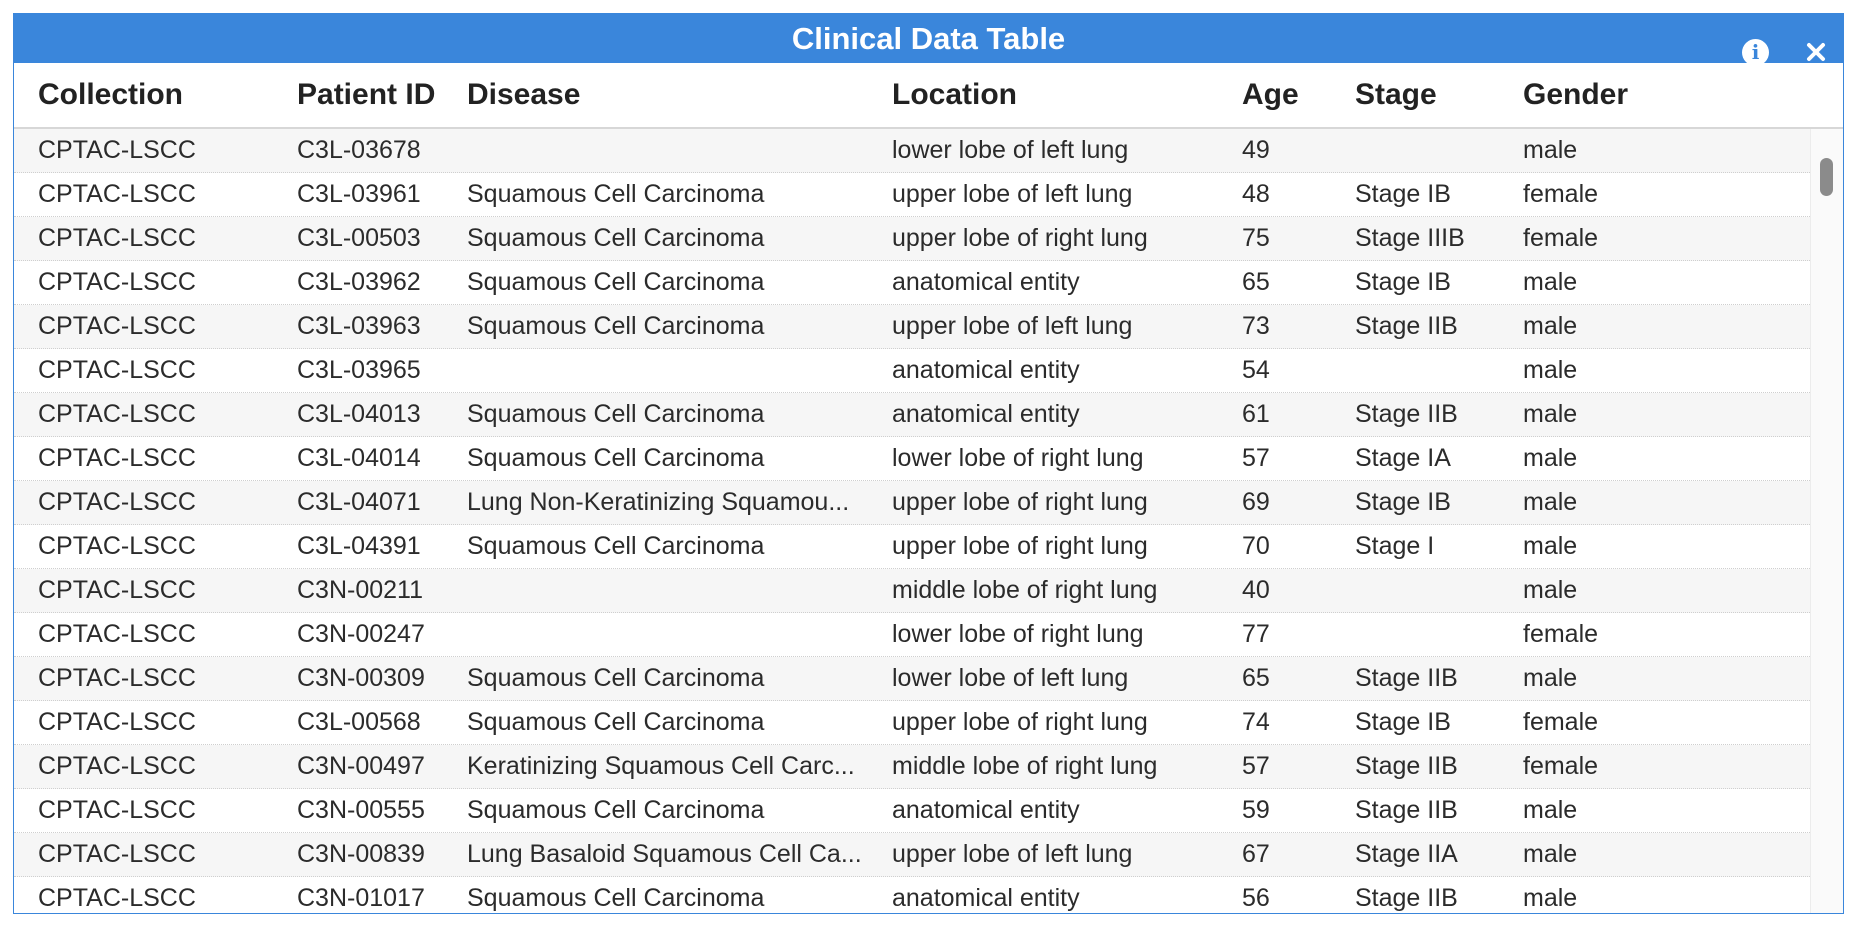 The height and width of the screenshot is (932, 1854). I want to click on title-bar: Clinical Data Table, so click(928, 38).